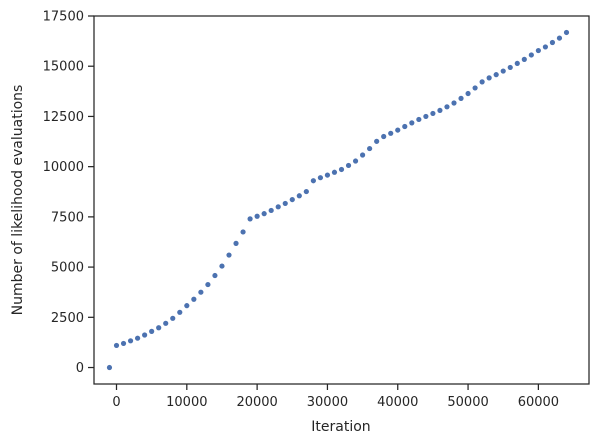 This screenshot has width=598, height=443. What do you see at coordinates (80, 368) in the screenshot?
I see `y-tick-label: 0` at bounding box center [80, 368].